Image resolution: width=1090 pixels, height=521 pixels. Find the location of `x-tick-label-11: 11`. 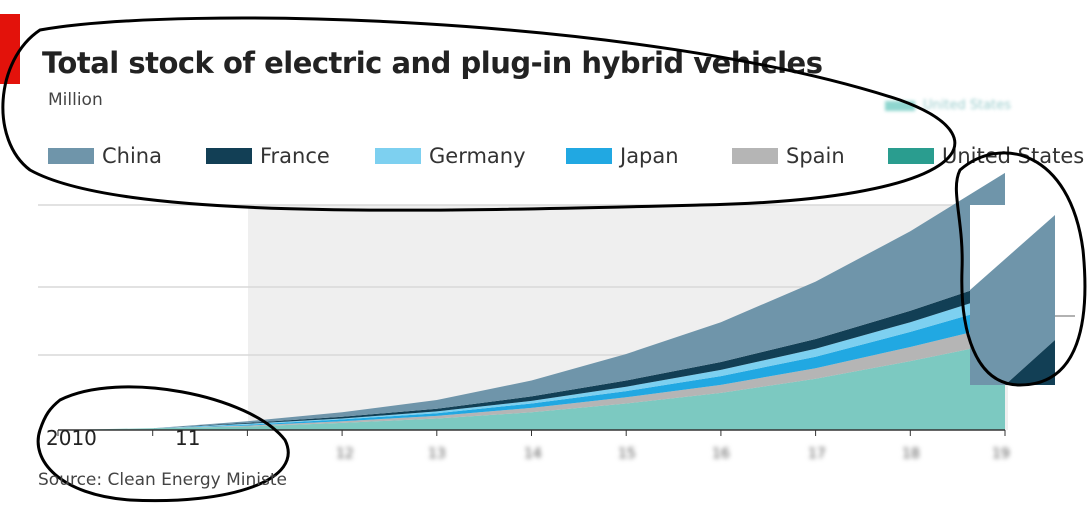

x-tick-label-11: 11 is located at coordinates (188, 438).